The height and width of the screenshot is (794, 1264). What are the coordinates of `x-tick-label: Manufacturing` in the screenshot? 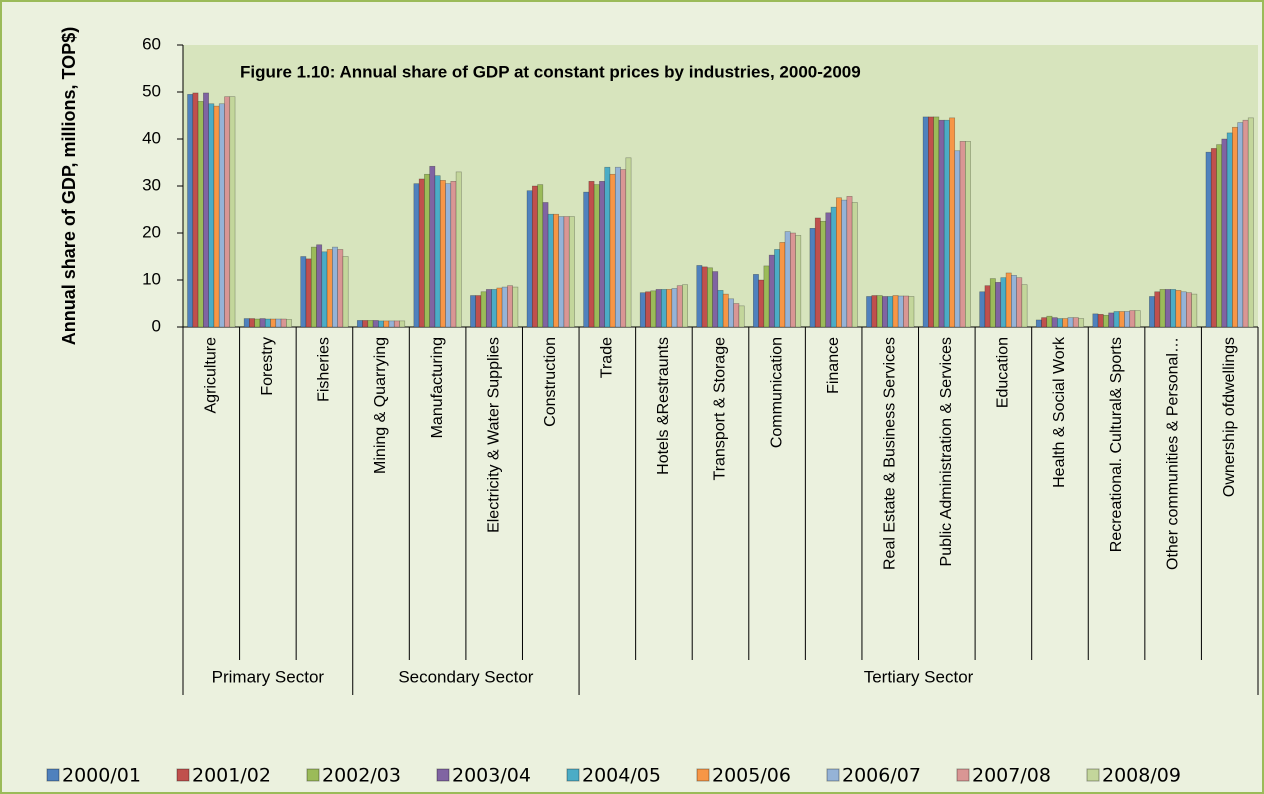 It's located at (437, 387).